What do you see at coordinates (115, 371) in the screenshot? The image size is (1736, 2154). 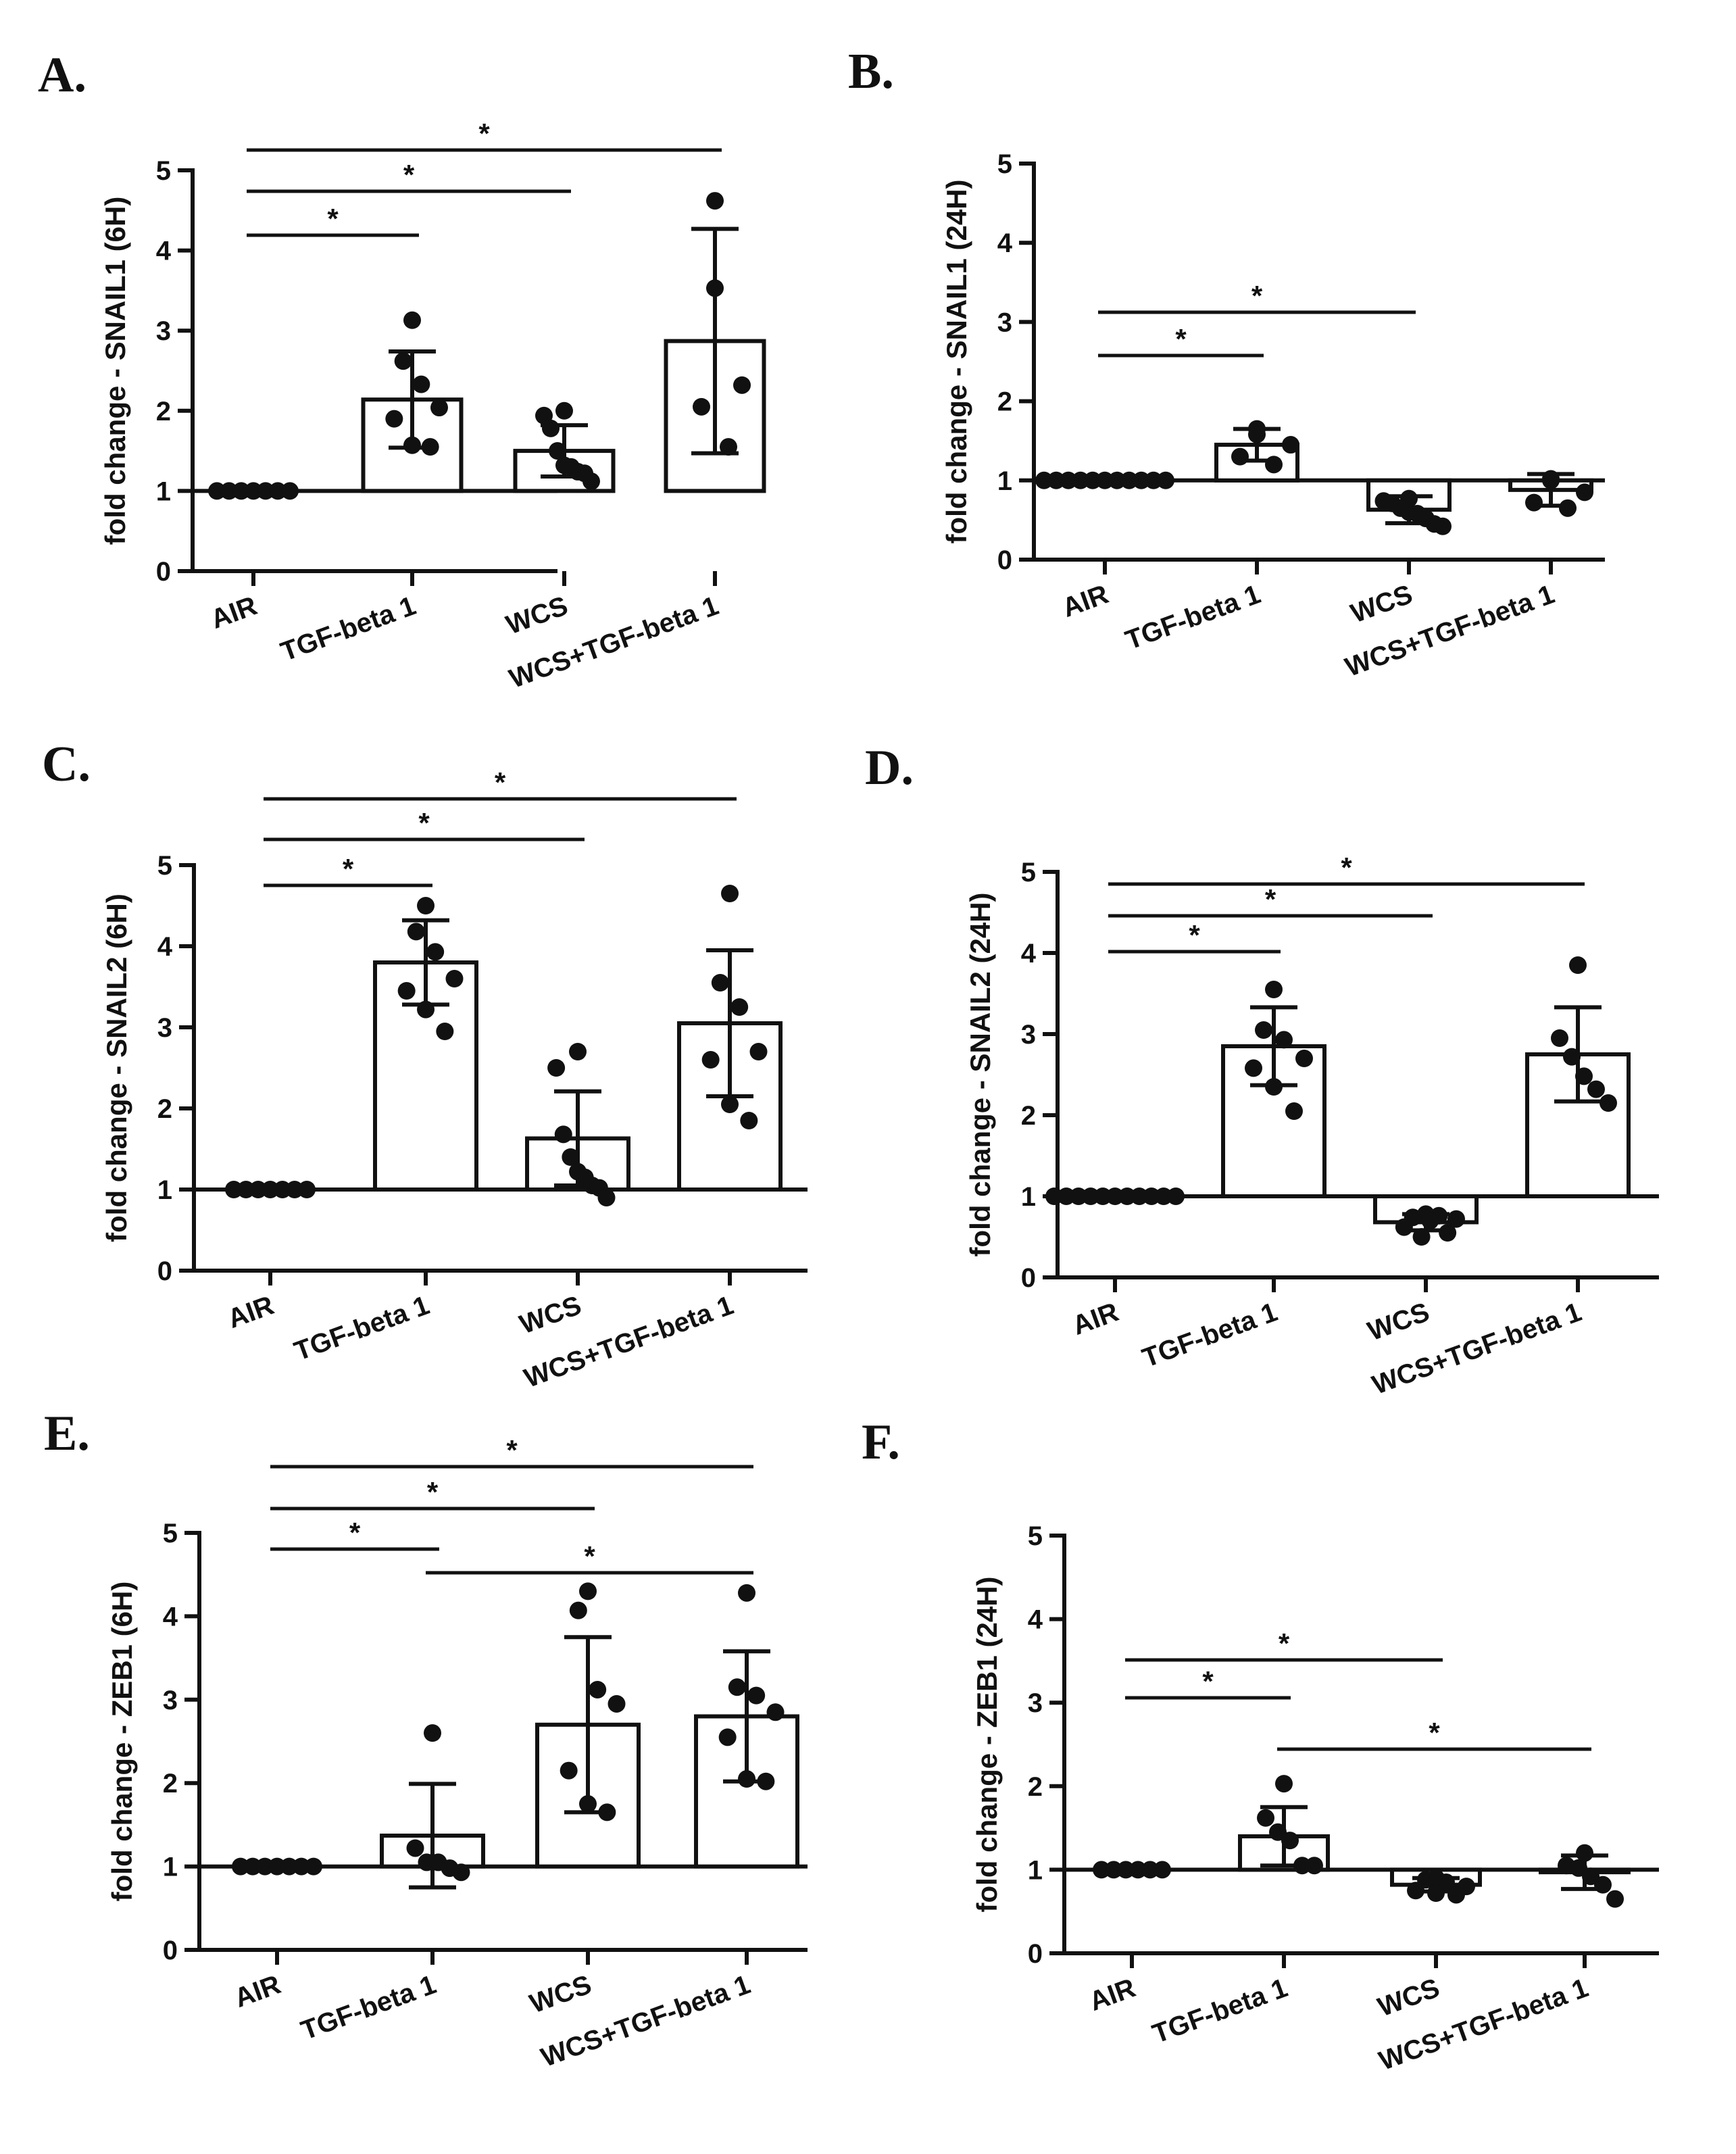 I see `y-axis-title: fold change - SNAIL1 (6H)` at bounding box center [115, 371].